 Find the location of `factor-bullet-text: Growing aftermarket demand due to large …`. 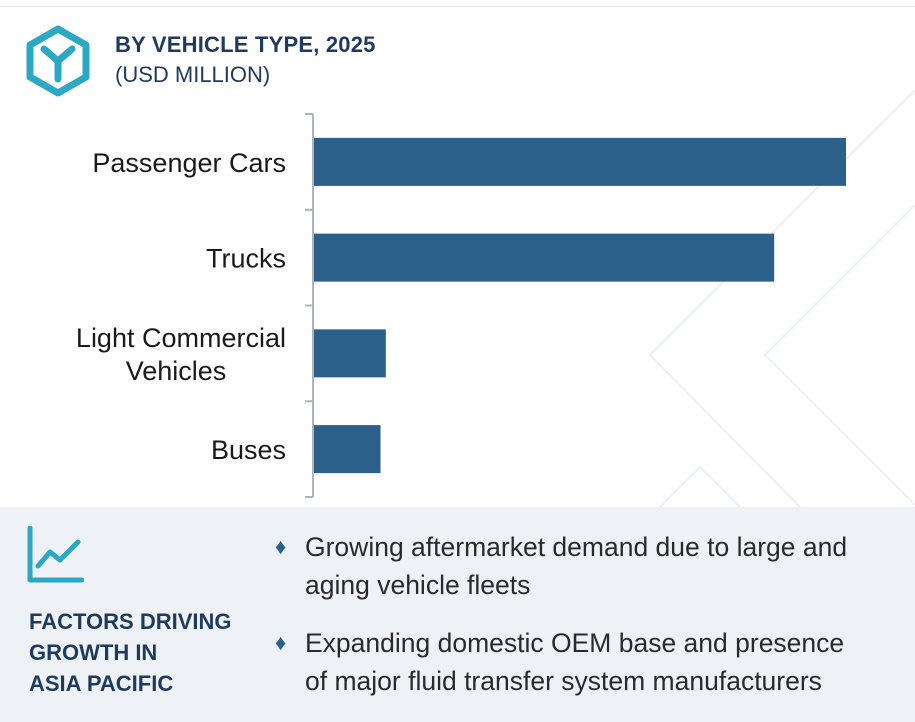

factor-bullet-text: Growing aftermarket demand due to large … is located at coordinates (605, 566).